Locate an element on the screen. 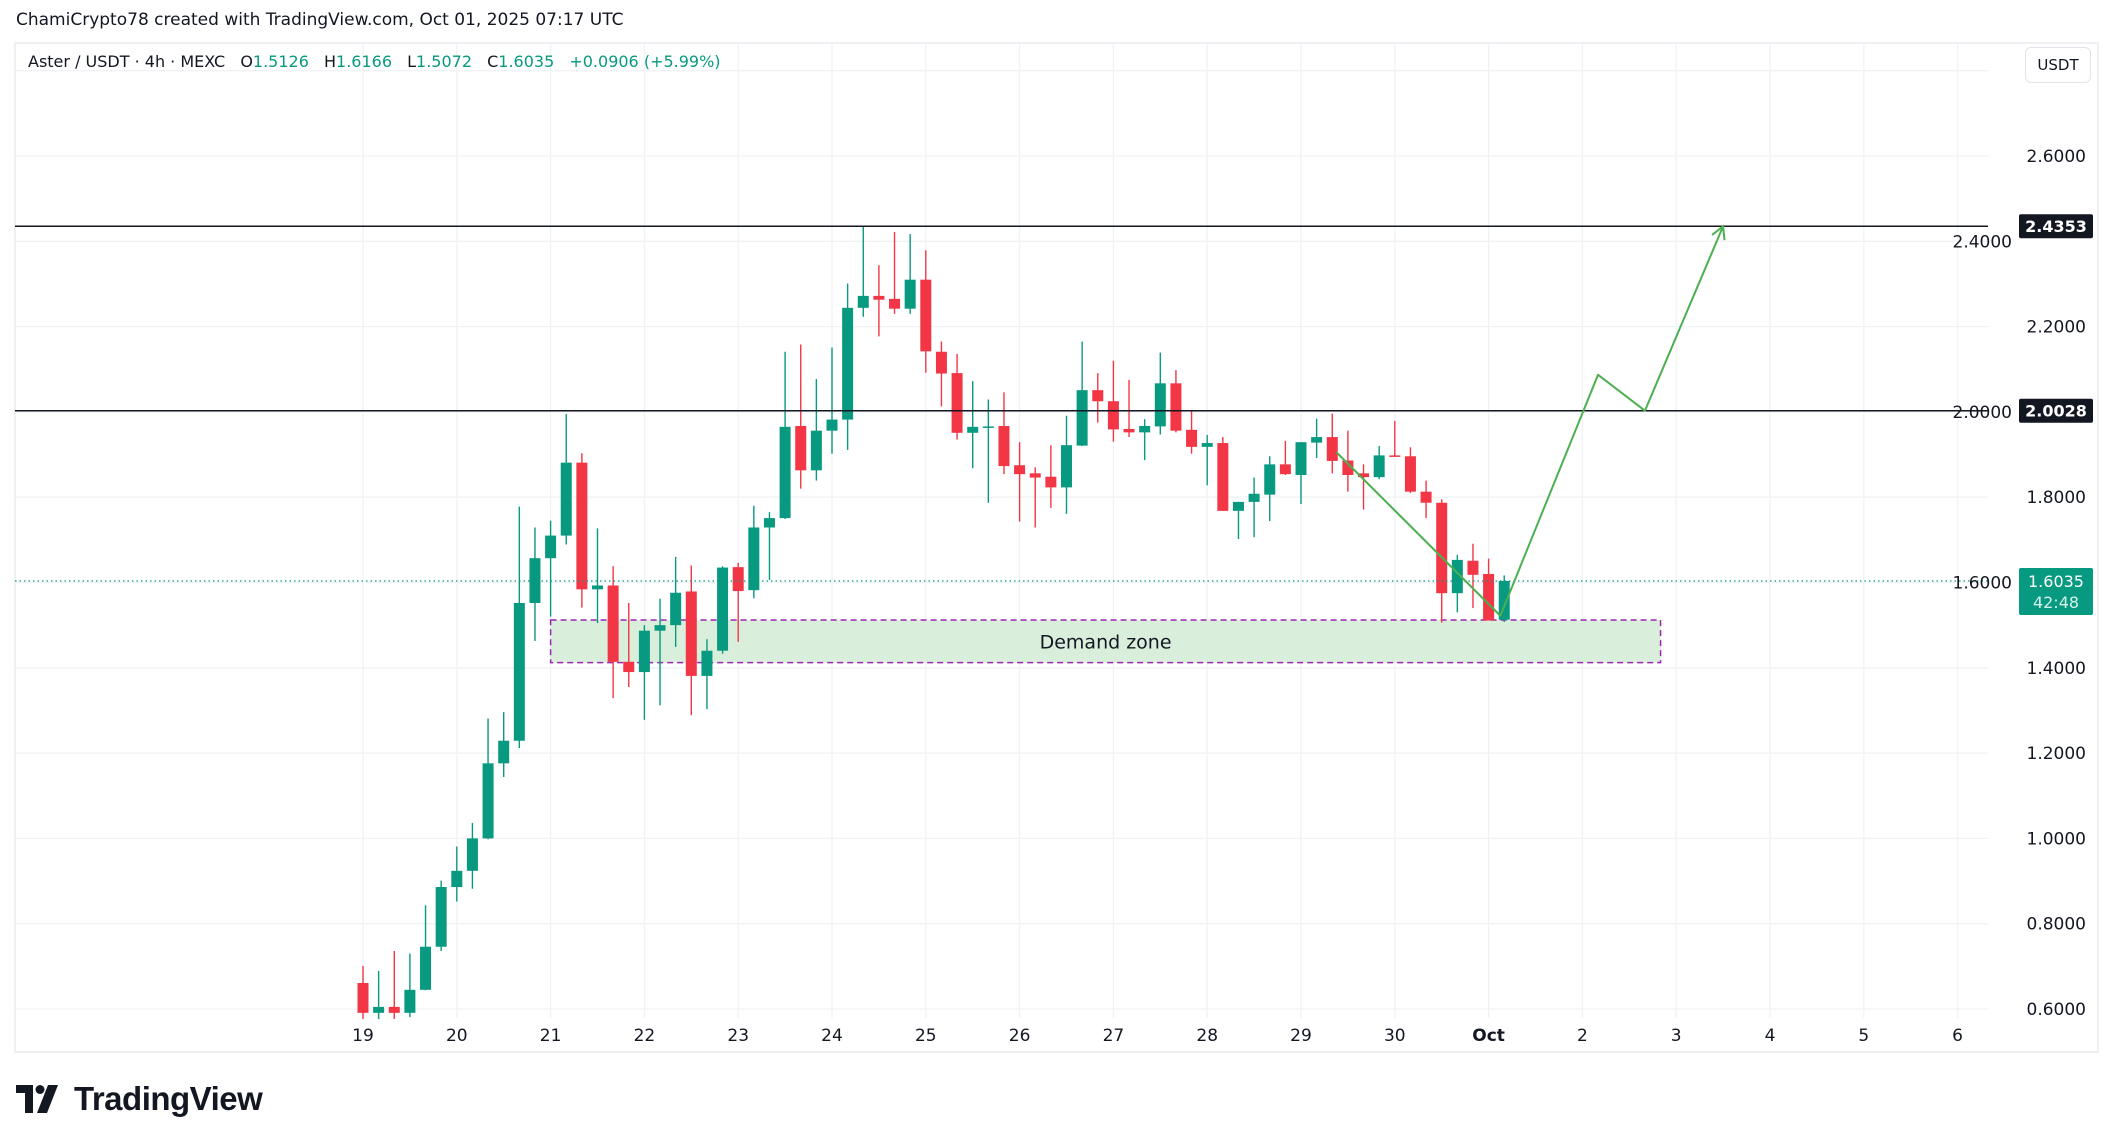 The height and width of the screenshot is (1145, 2114). date-tick-label: 26 is located at coordinates (1020, 1036).